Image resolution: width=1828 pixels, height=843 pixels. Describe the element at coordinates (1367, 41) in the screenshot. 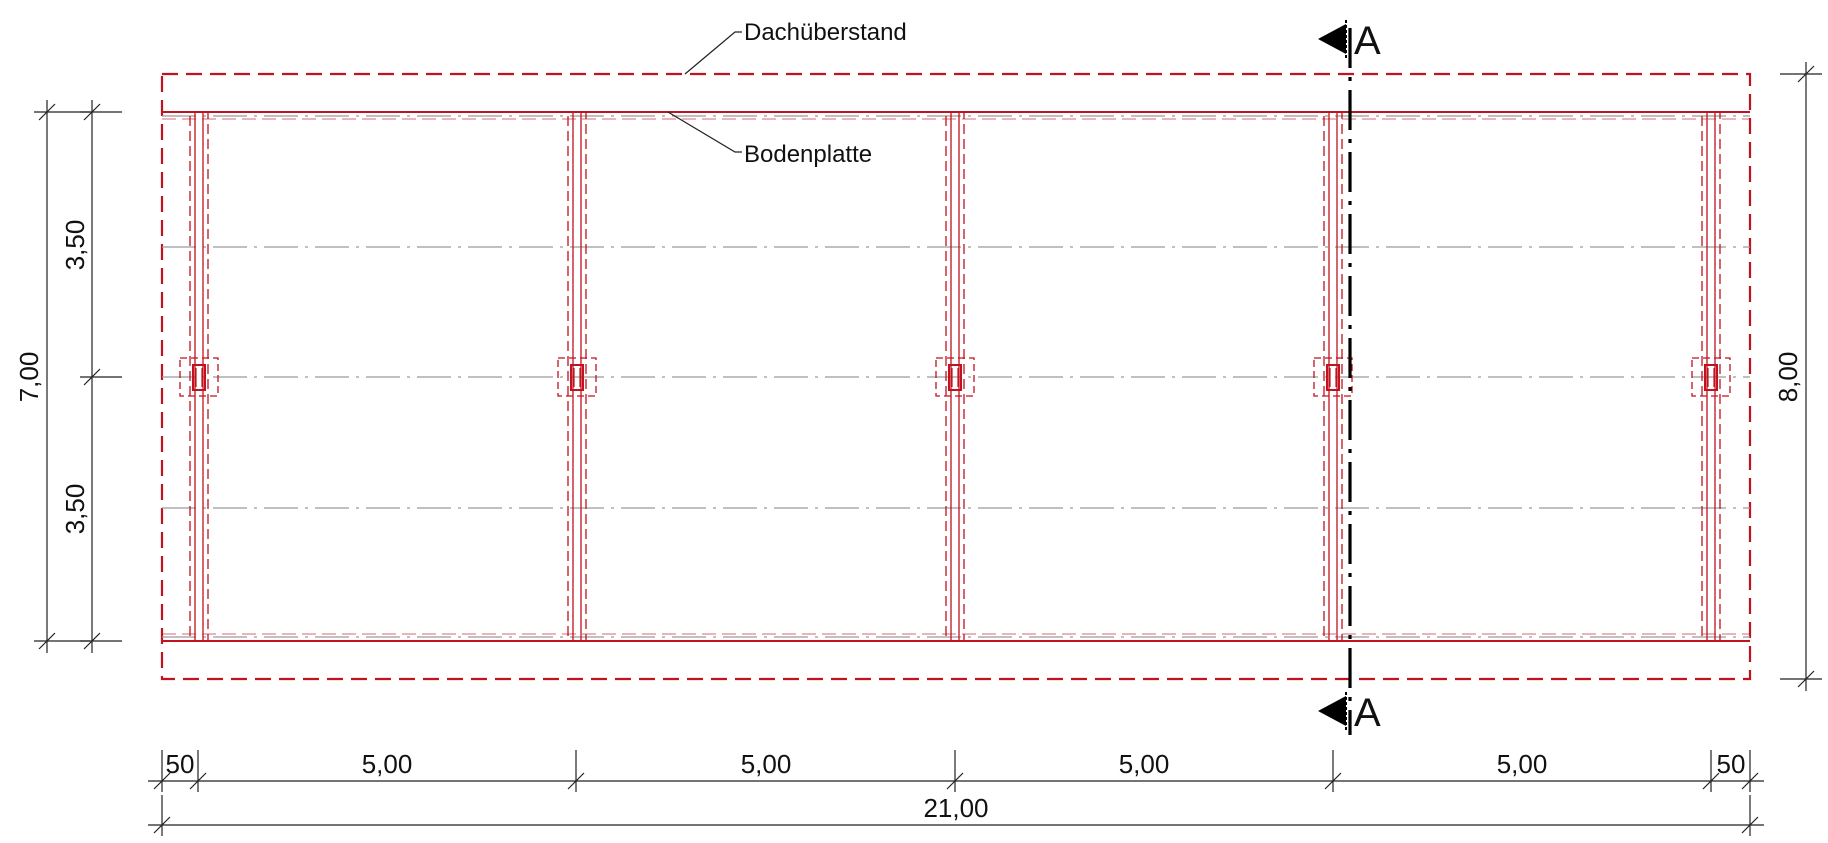

I see `section-label-top: A` at that location.